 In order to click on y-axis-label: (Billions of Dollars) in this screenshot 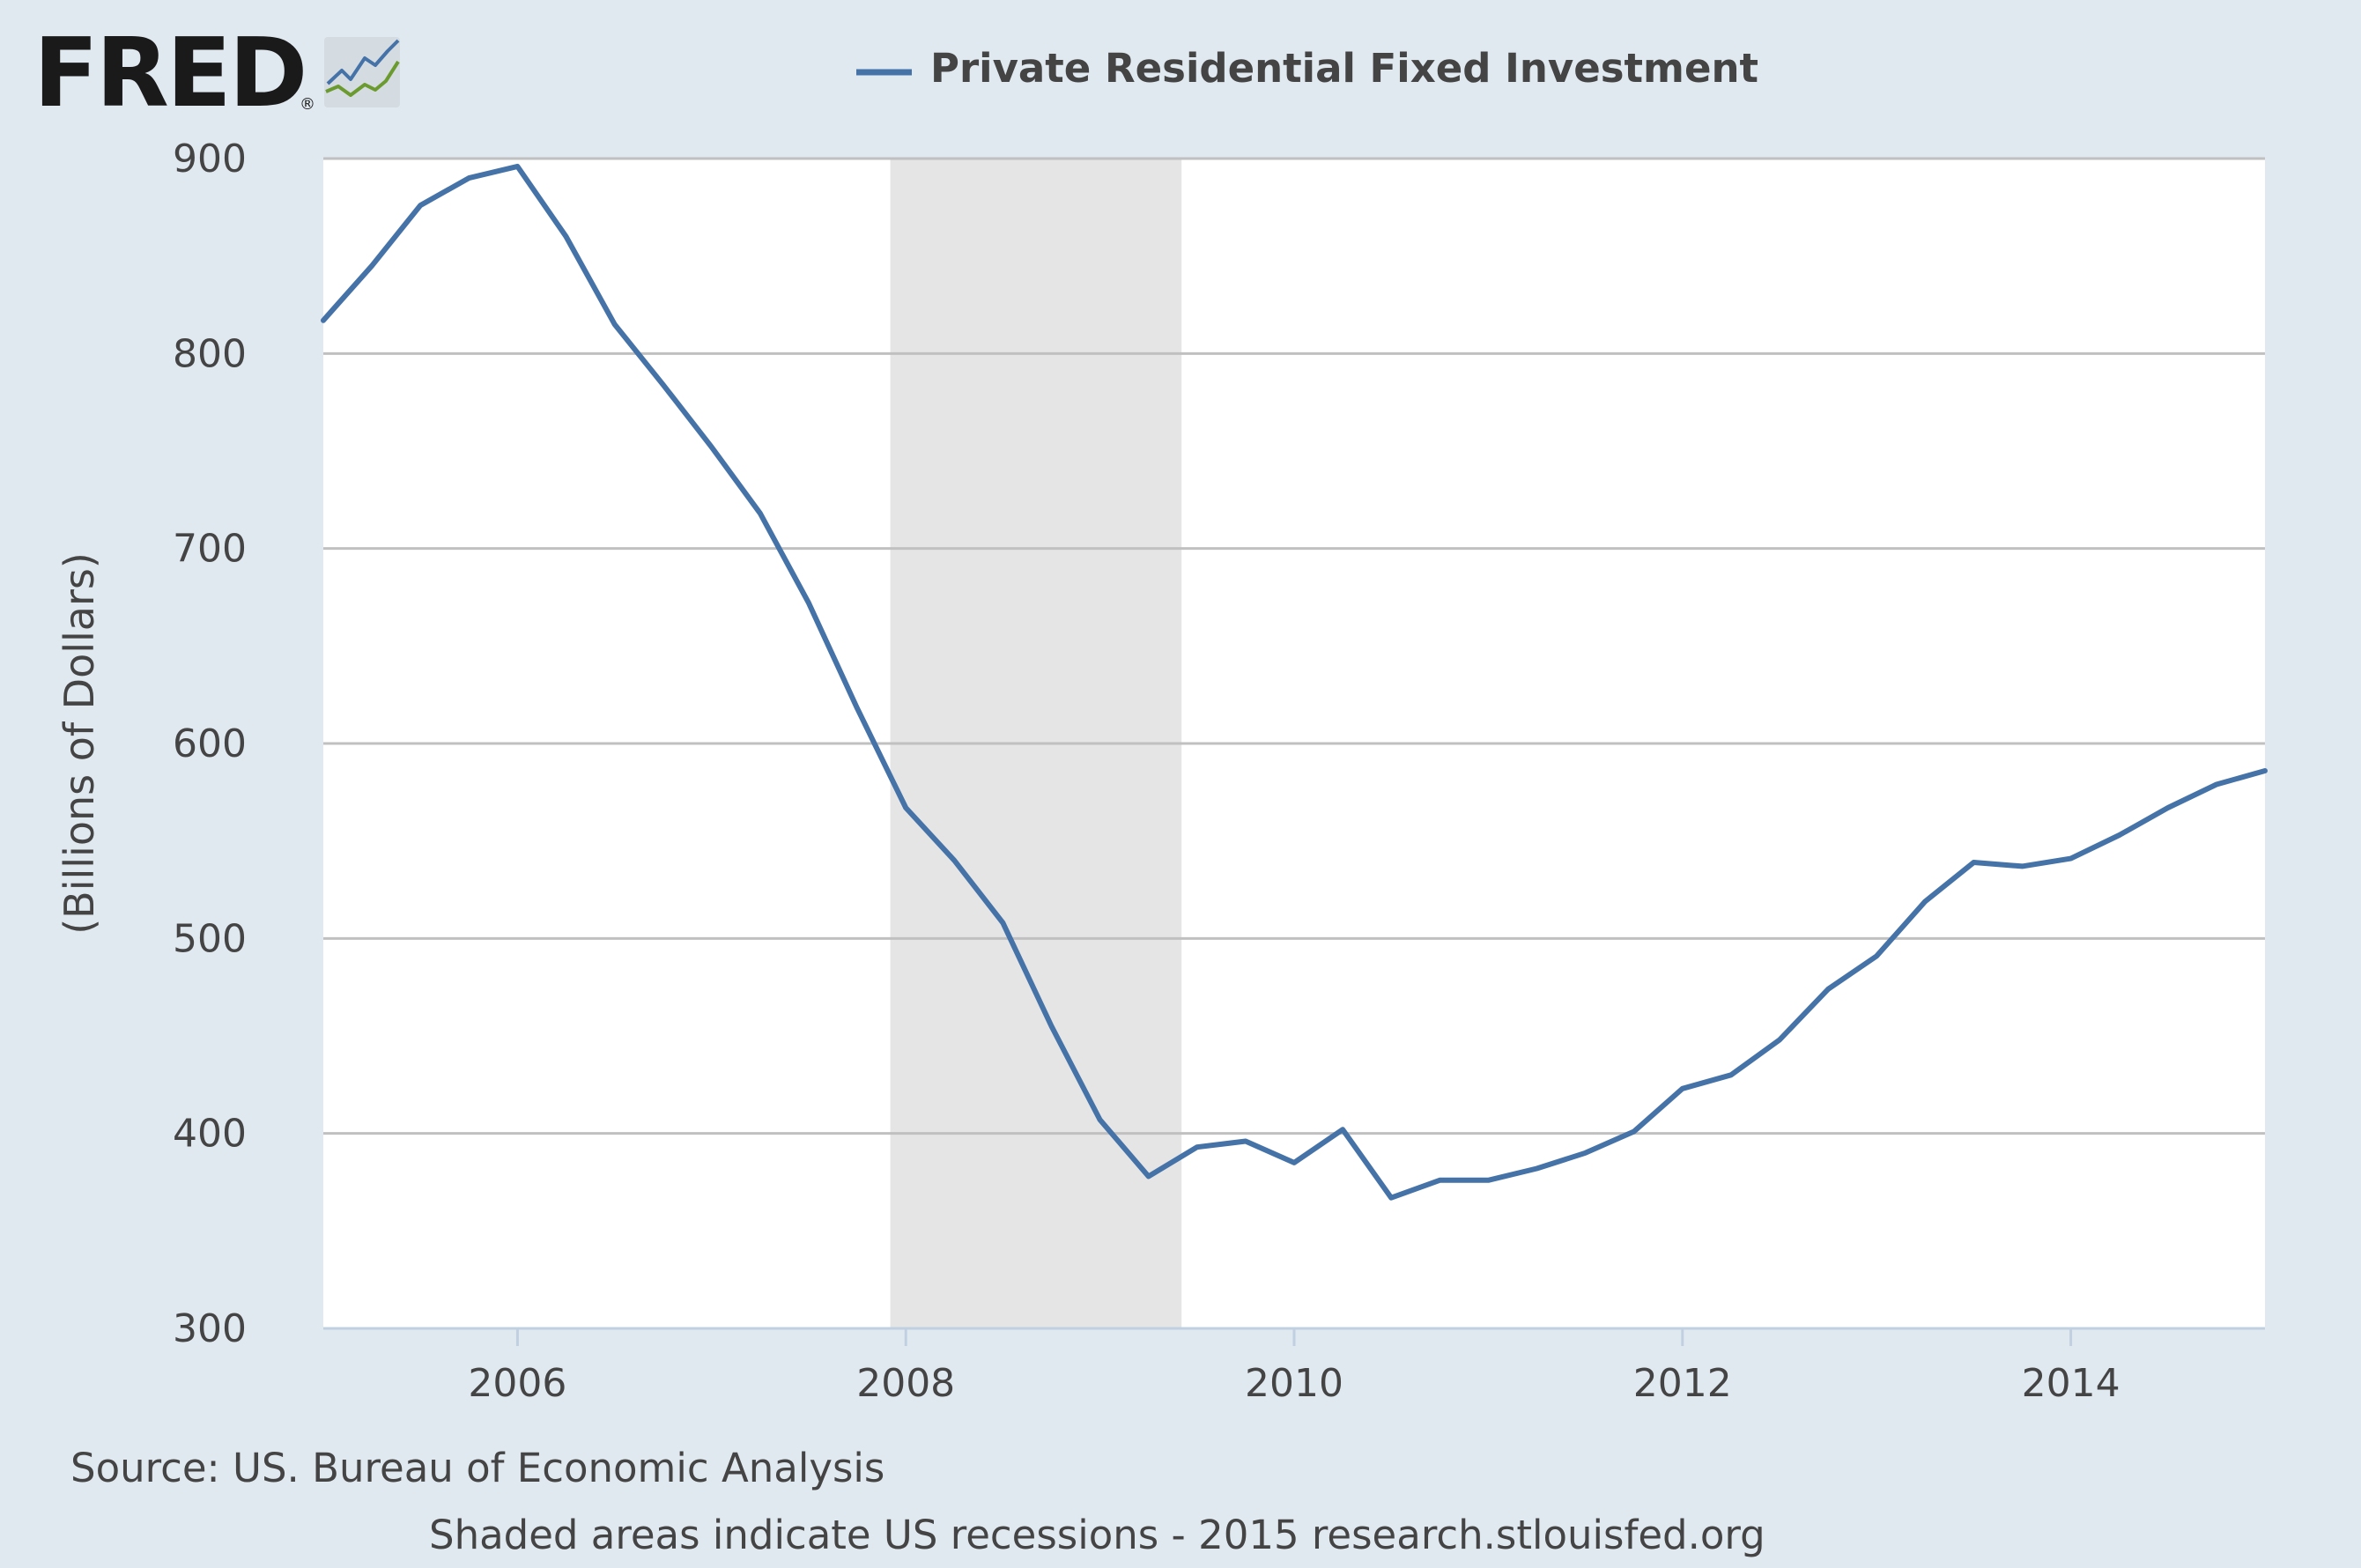, I will do `click(79, 743)`.